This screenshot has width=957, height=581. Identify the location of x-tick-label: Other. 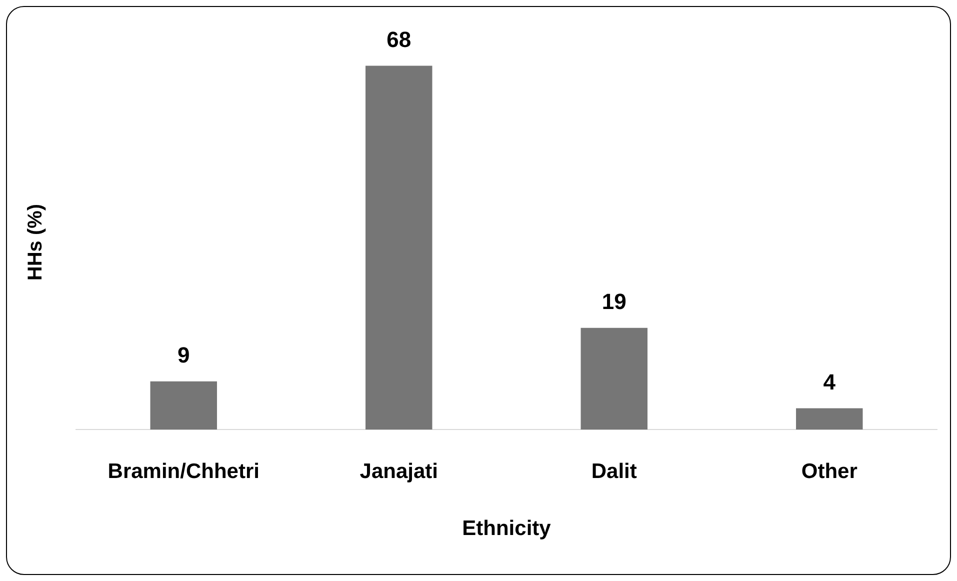
(829, 471).